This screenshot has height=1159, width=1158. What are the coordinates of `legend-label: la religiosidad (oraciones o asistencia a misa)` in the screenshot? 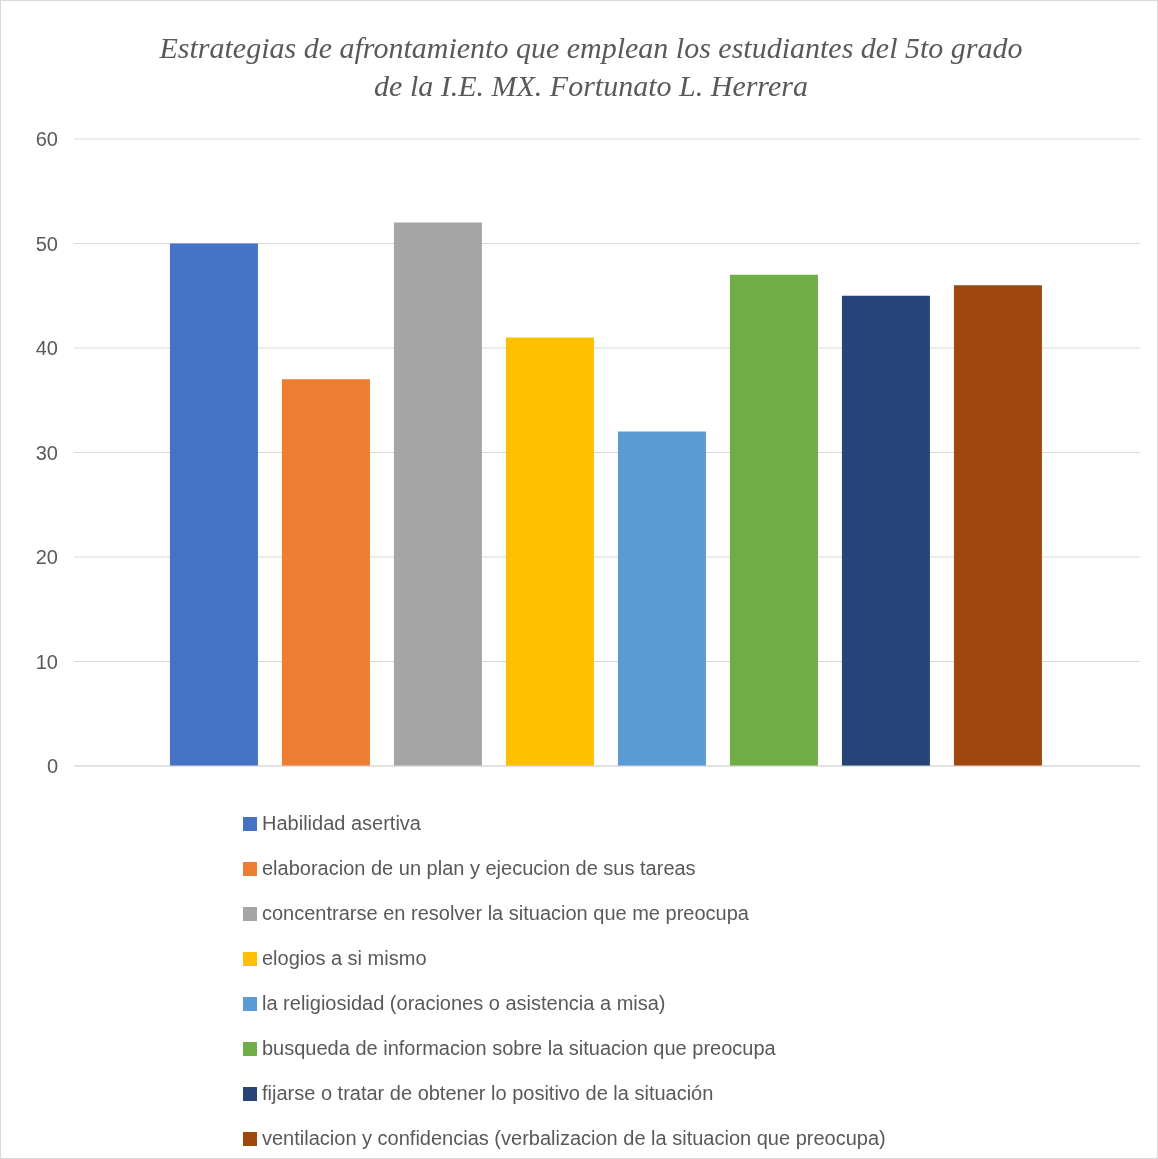 It's located at (464, 1003).